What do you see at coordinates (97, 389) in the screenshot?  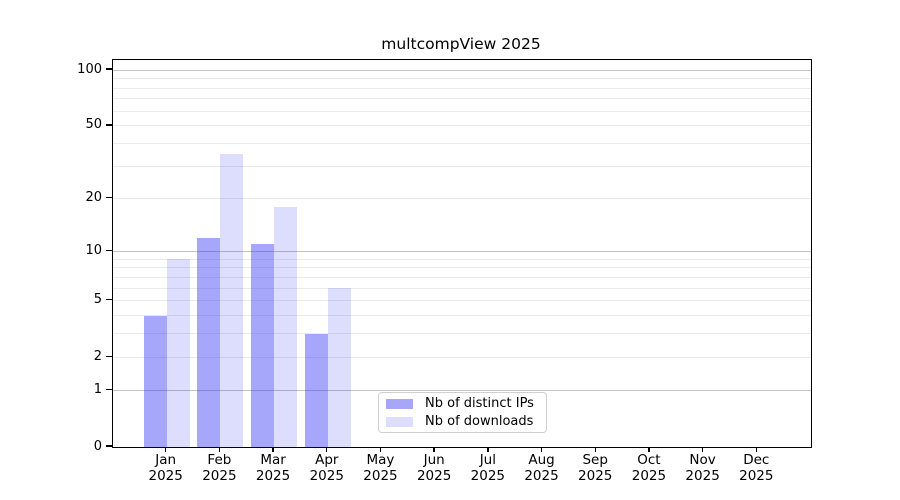 I see `y-tick-label: 1` at bounding box center [97, 389].